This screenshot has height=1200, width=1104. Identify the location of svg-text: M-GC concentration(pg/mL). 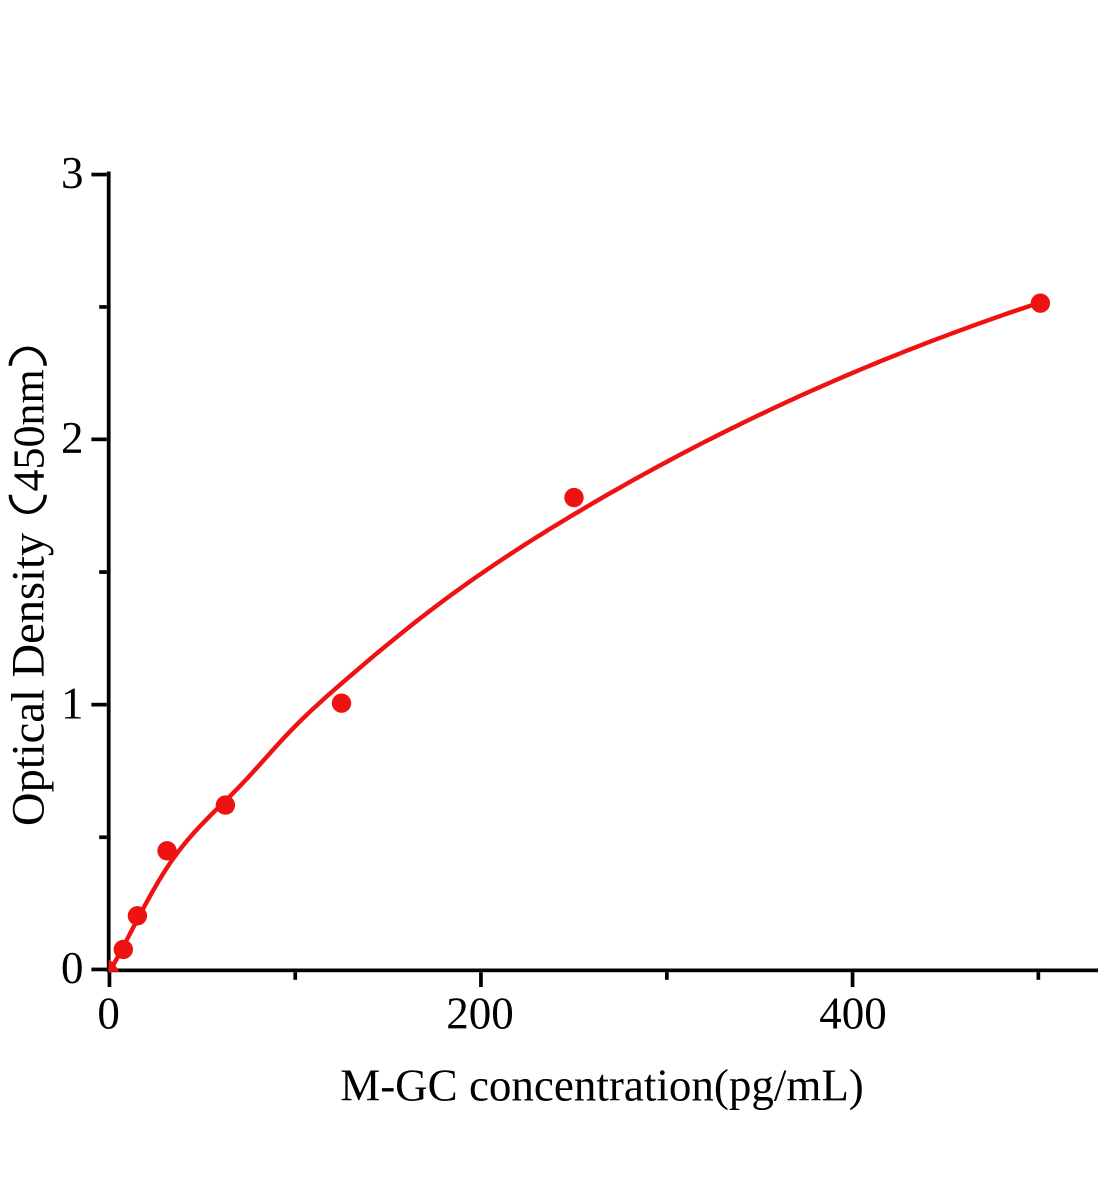
(602, 1086).